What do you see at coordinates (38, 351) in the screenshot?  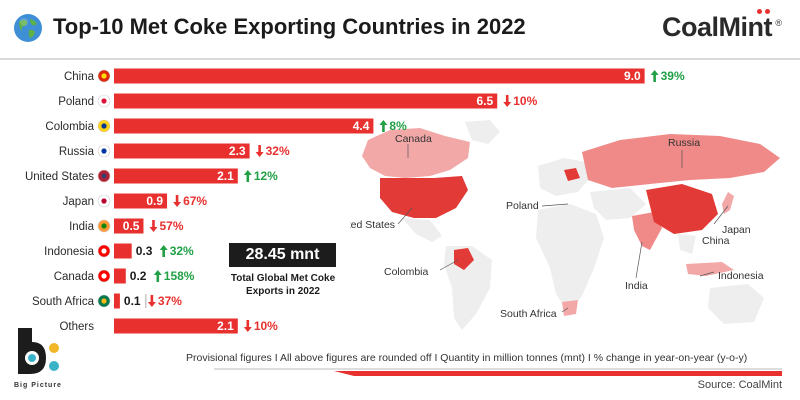 I see `big-picture-logo` at bounding box center [38, 351].